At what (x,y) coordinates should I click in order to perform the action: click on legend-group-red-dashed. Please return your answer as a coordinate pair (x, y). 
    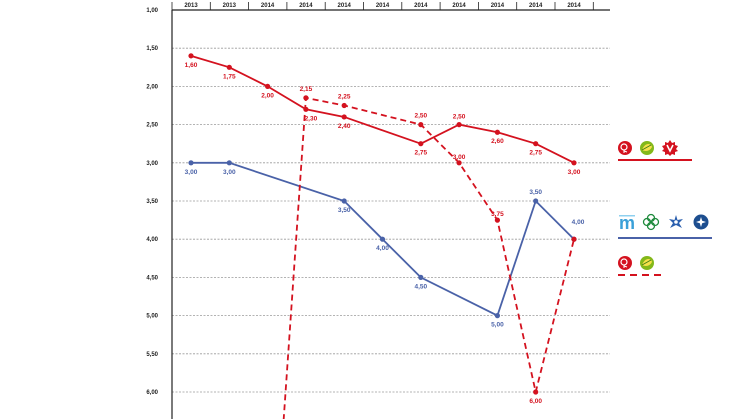
    Looking at the image, I should click on (640, 266).